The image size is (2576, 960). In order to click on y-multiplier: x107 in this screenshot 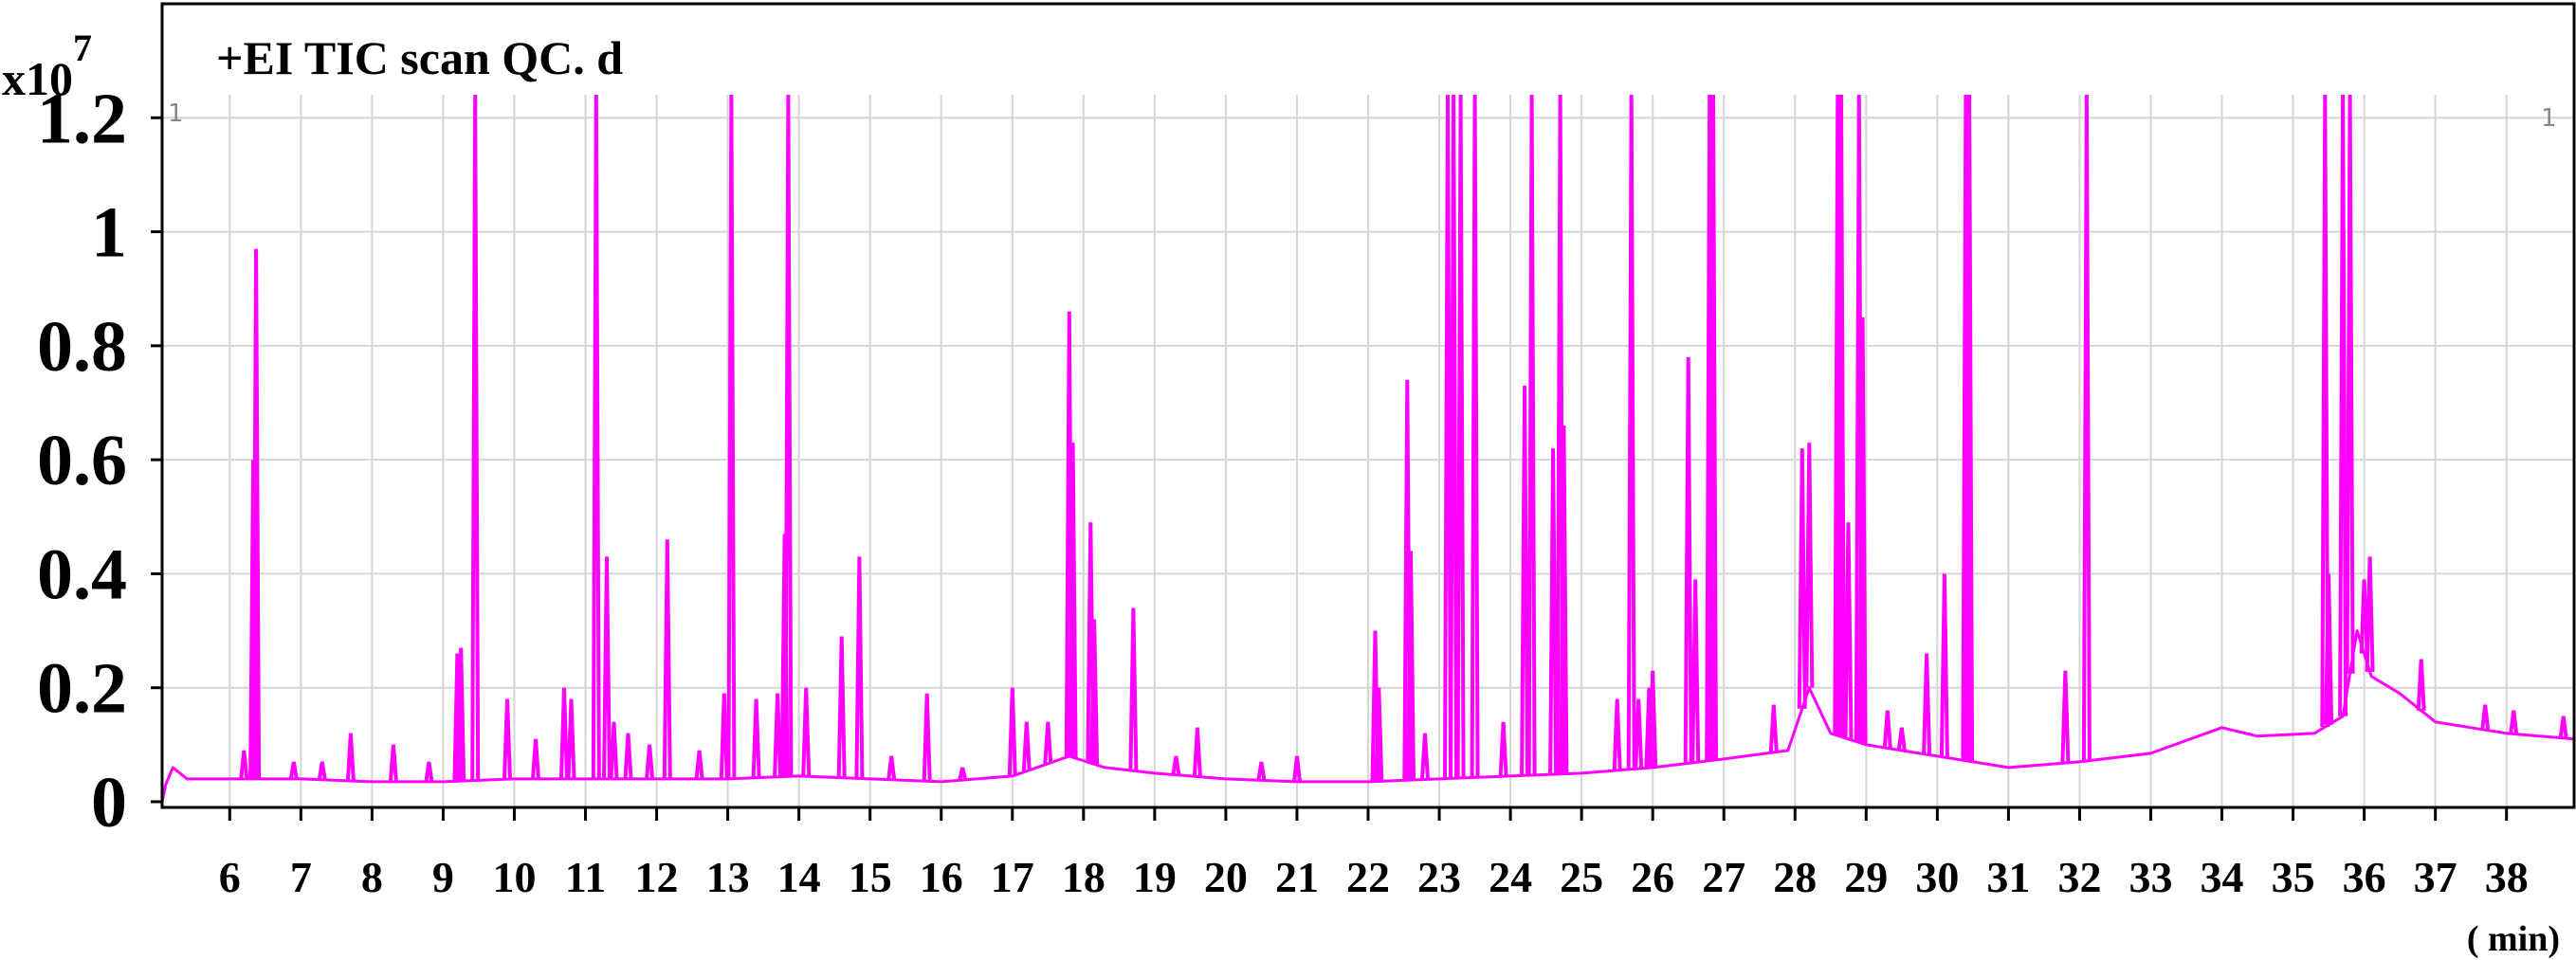, I will do `click(47, 66)`.